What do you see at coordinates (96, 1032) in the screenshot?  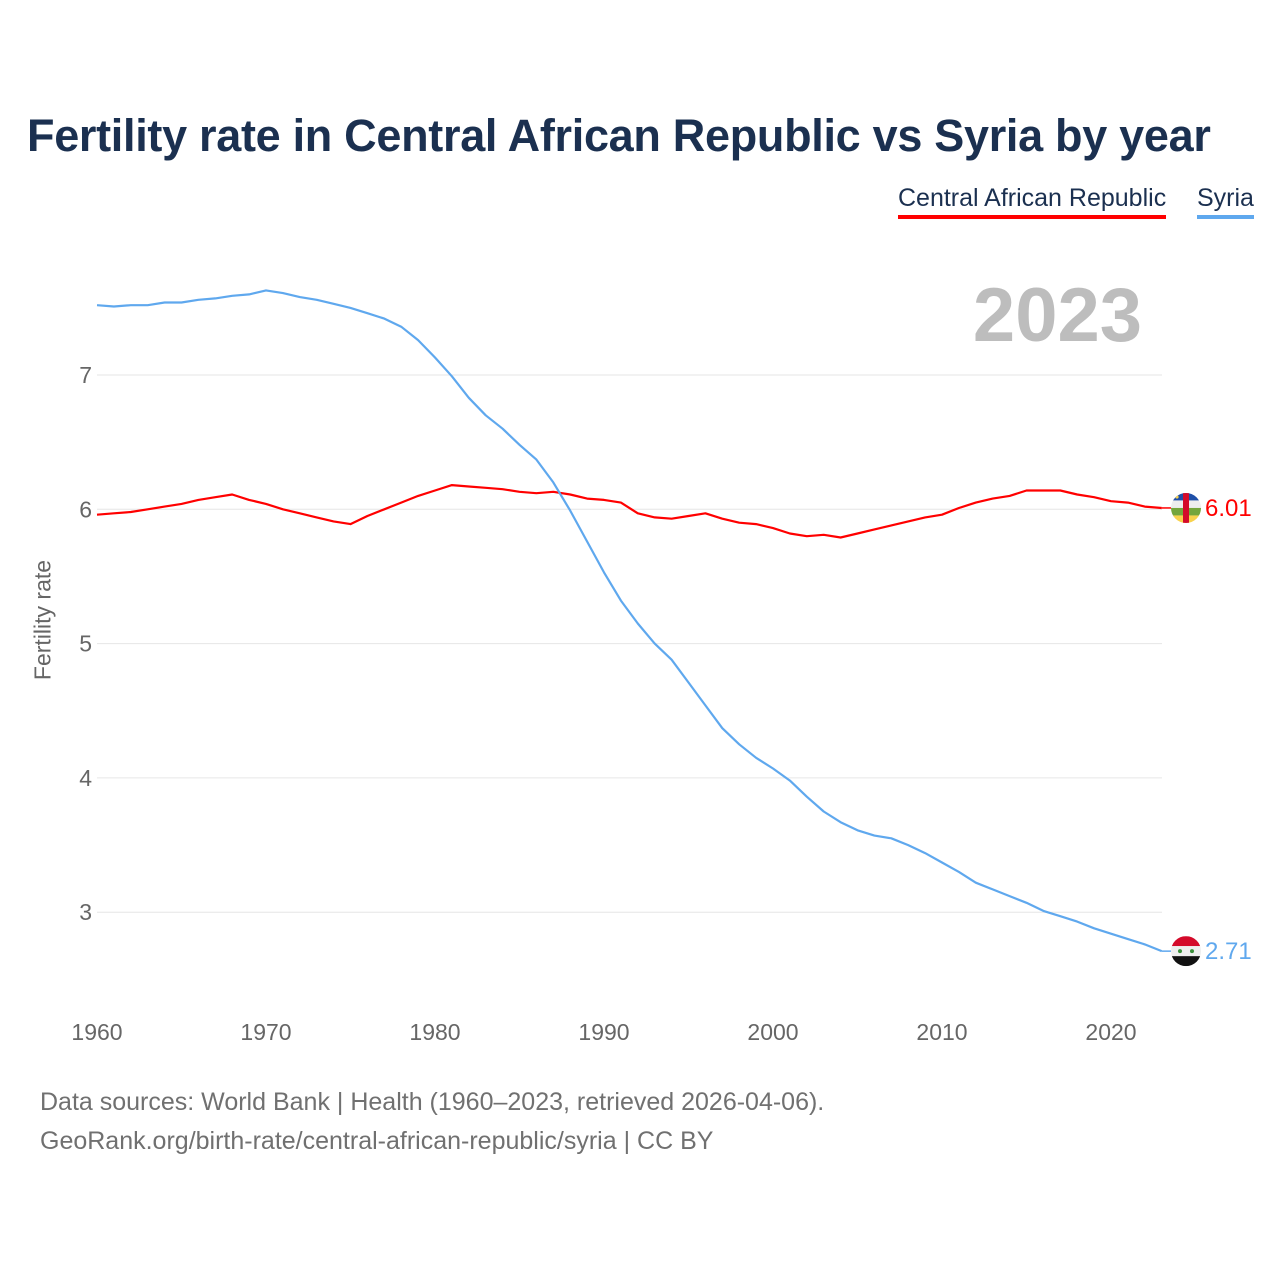 I see `x-tick-label: 1960` at bounding box center [96, 1032].